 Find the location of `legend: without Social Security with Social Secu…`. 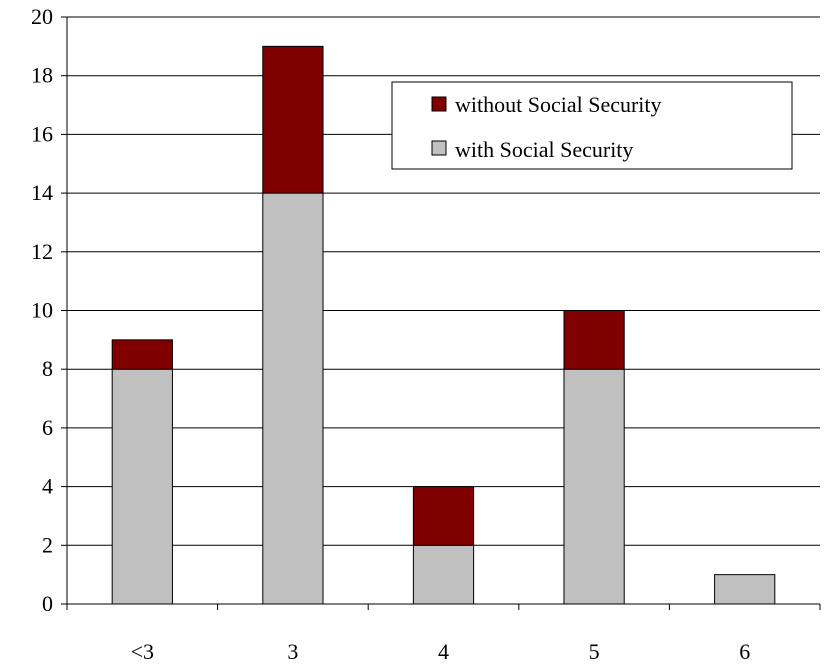

legend: without Social Security with Social Secu… is located at coordinates (592, 125).